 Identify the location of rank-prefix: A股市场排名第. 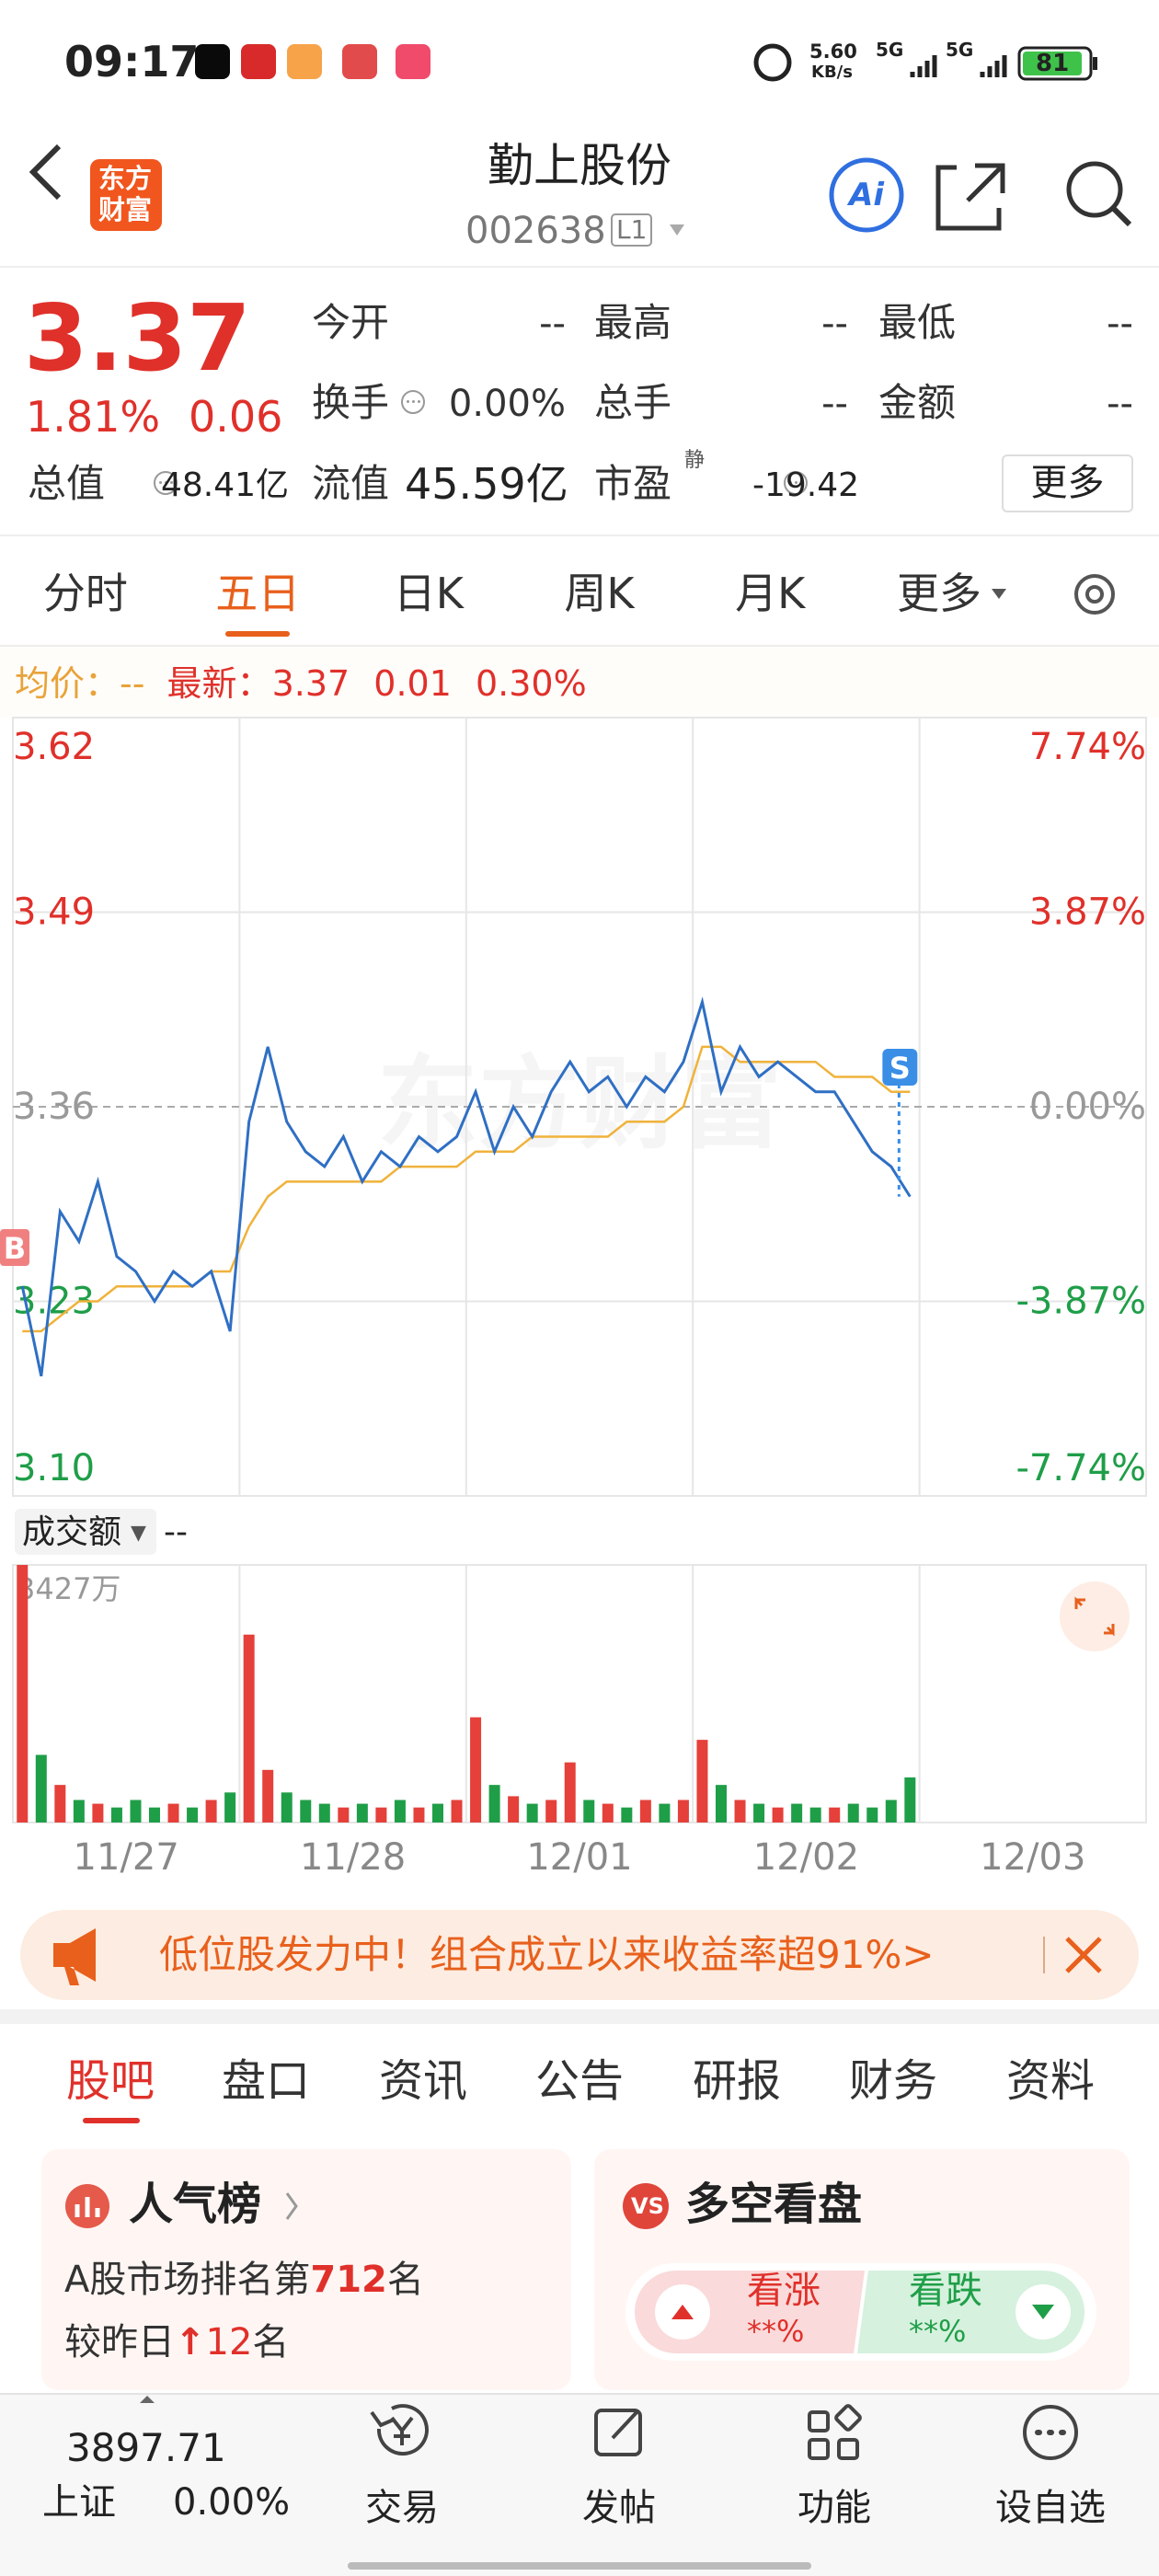
(187, 2280).